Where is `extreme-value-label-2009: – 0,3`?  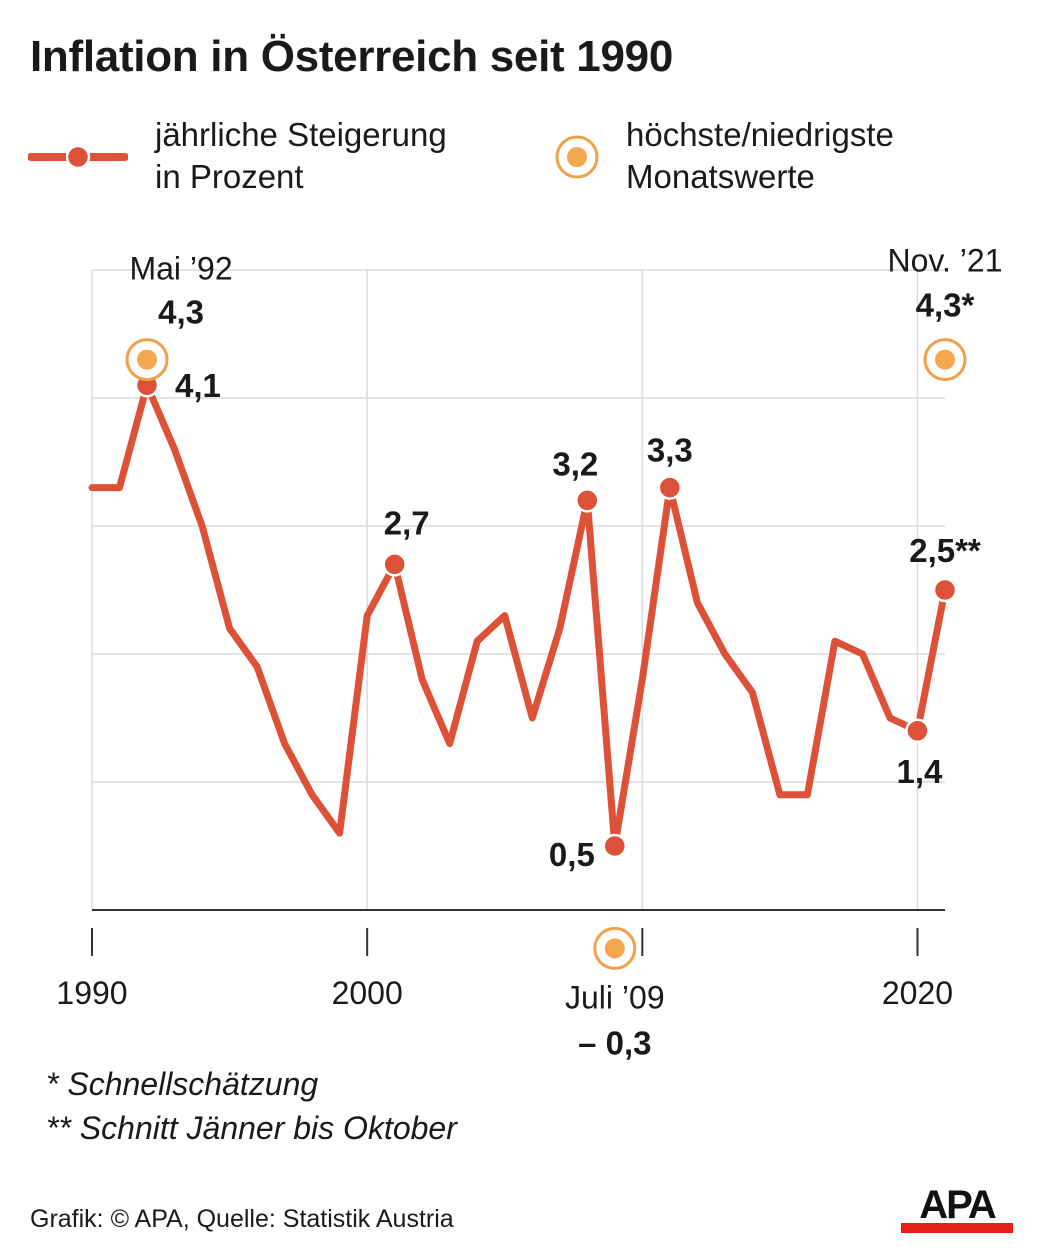 extreme-value-label-2009: – 0,3 is located at coordinates (614, 1042).